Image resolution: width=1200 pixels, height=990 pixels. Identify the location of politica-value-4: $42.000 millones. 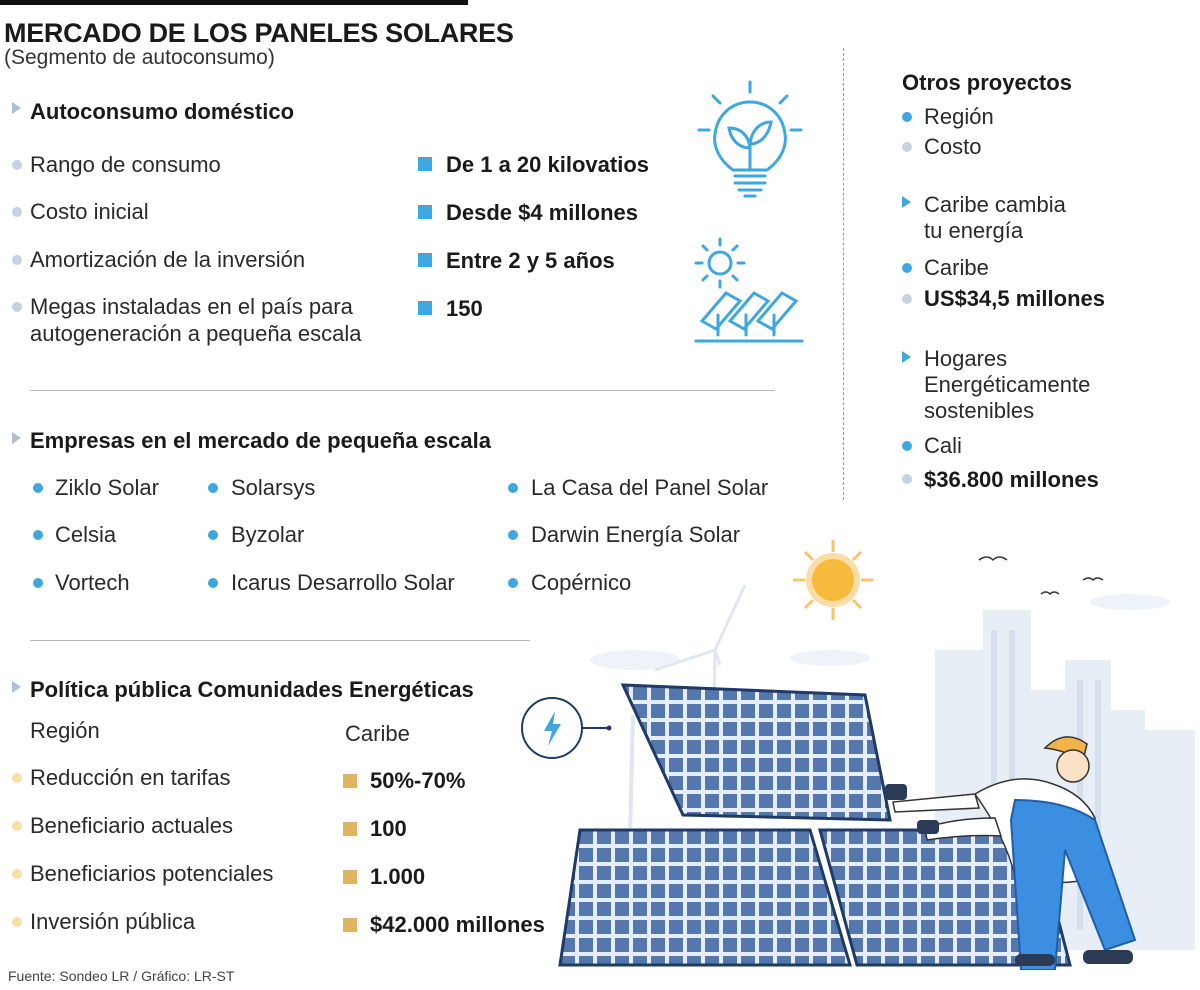
(457, 924).